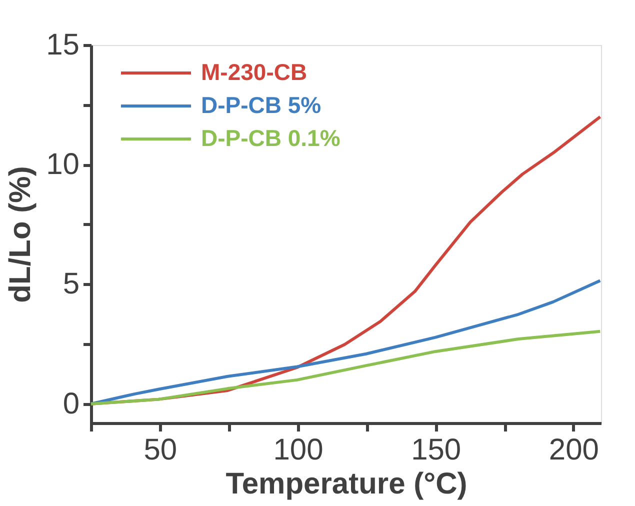 This screenshot has width=635, height=506. I want to click on legend-label: D-P-CB 5%, so click(261, 105).